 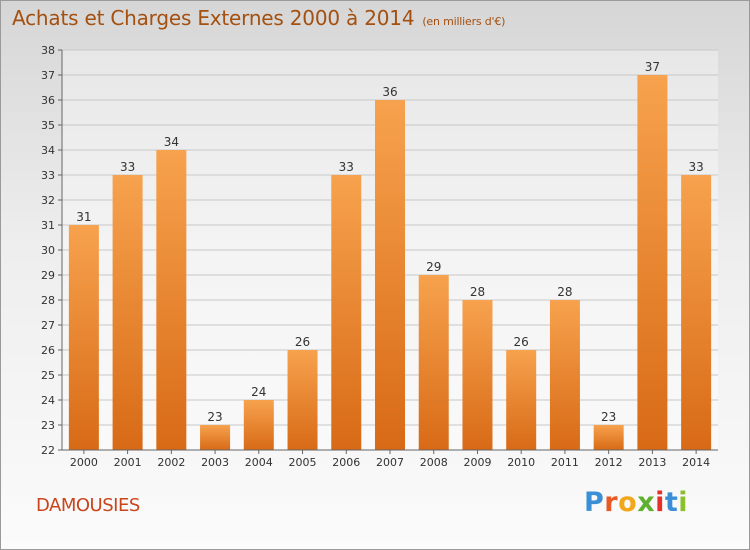 I want to click on chart-title-text: Achats et Charges Externes 2000 à 2014, so click(x=213, y=18).